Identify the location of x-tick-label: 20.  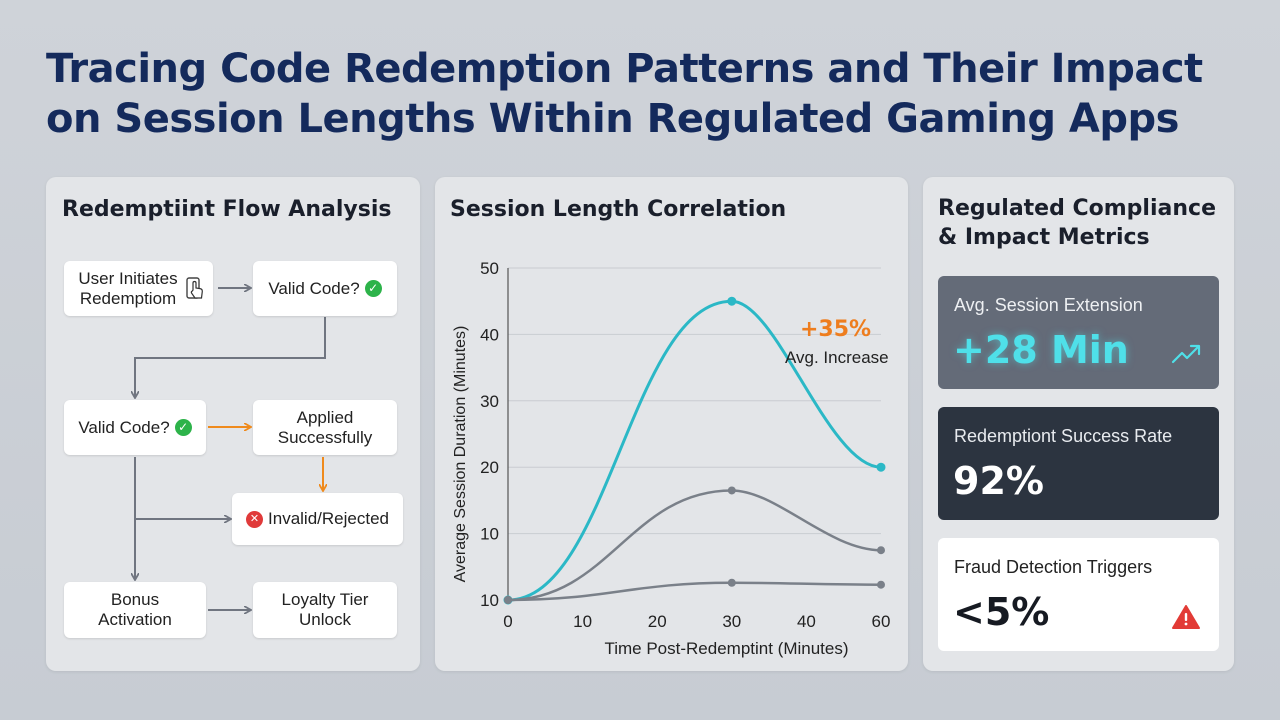
(657, 621).